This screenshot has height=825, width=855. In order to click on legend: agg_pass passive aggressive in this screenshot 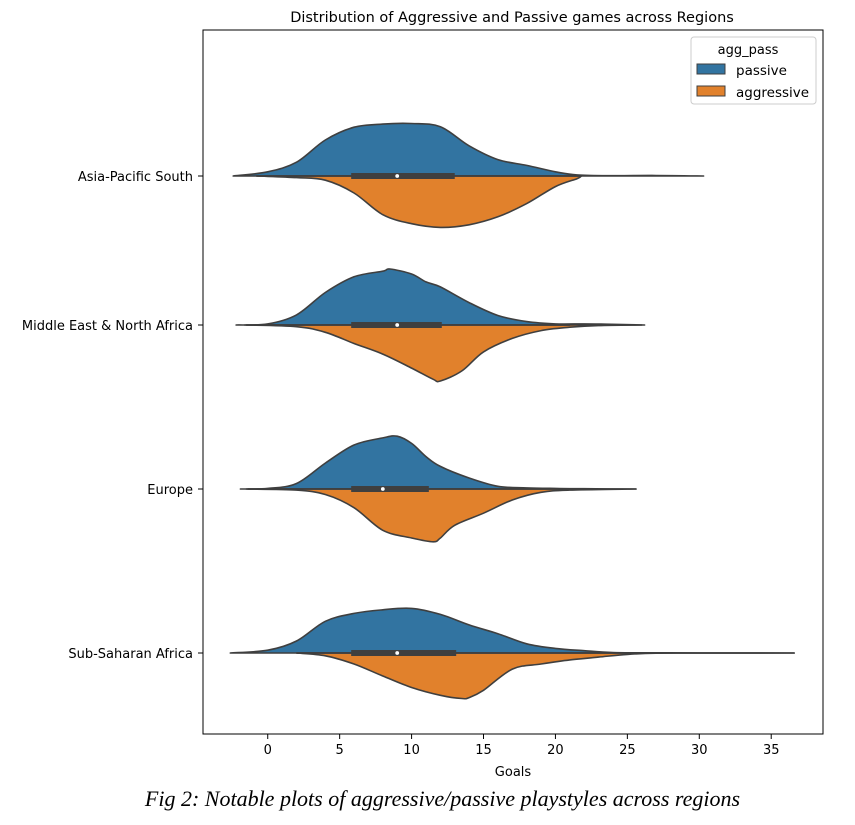, I will do `click(753, 70)`.